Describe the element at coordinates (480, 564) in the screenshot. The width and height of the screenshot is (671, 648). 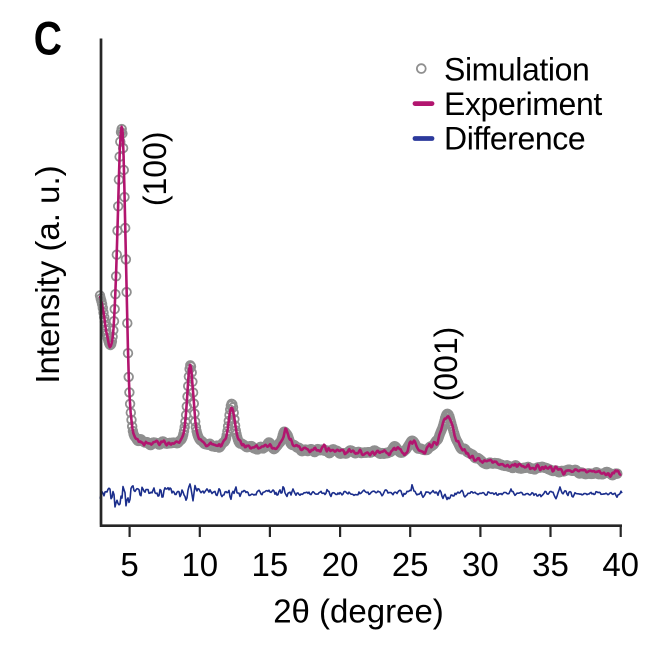
I see `svg-text: 30` at that location.